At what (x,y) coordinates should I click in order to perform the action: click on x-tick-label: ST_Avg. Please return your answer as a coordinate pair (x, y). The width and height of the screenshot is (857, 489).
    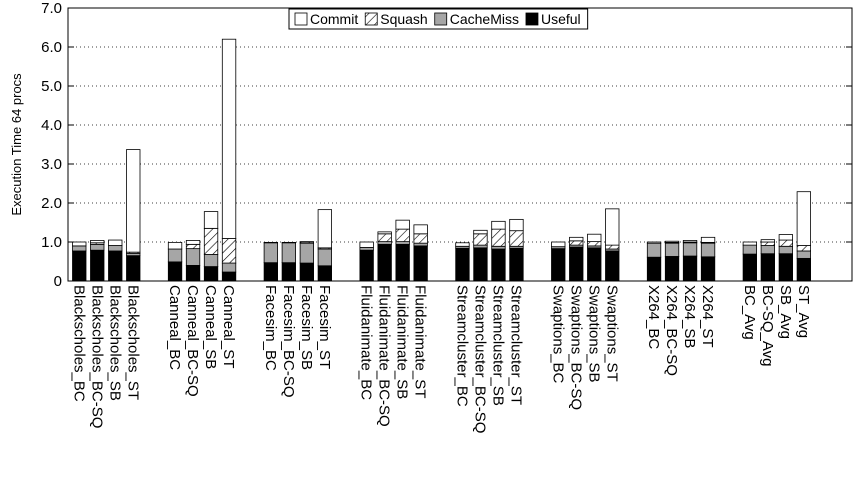
    Looking at the image, I should click on (803, 311).